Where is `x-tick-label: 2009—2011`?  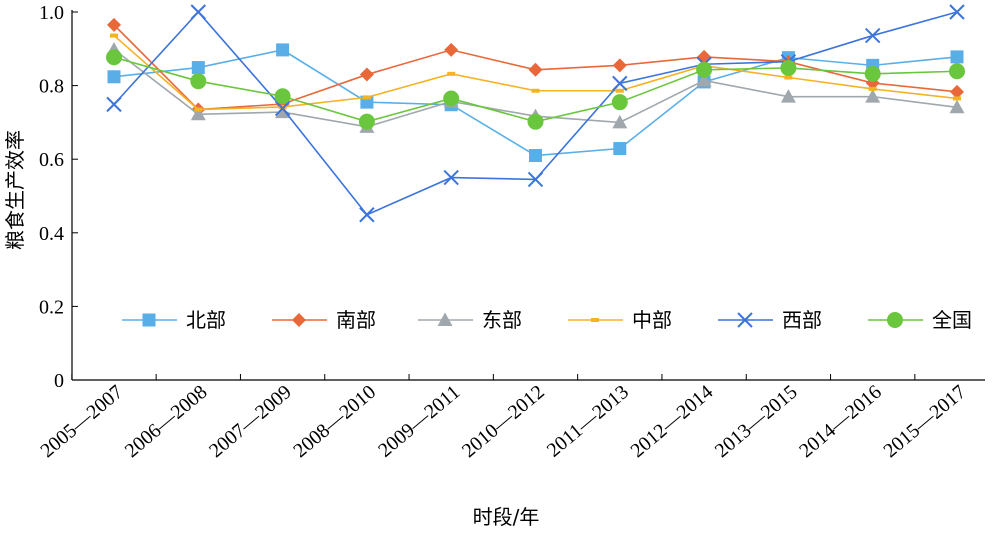 x-tick-label: 2009—2011 is located at coordinates (419, 421).